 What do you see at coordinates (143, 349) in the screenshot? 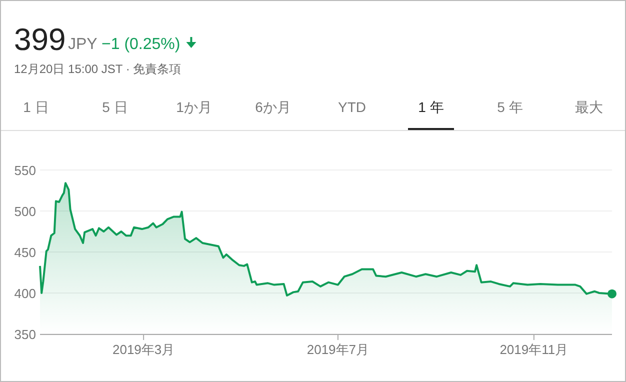
I see `x-tick-label: 2019年3月` at bounding box center [143, 349].